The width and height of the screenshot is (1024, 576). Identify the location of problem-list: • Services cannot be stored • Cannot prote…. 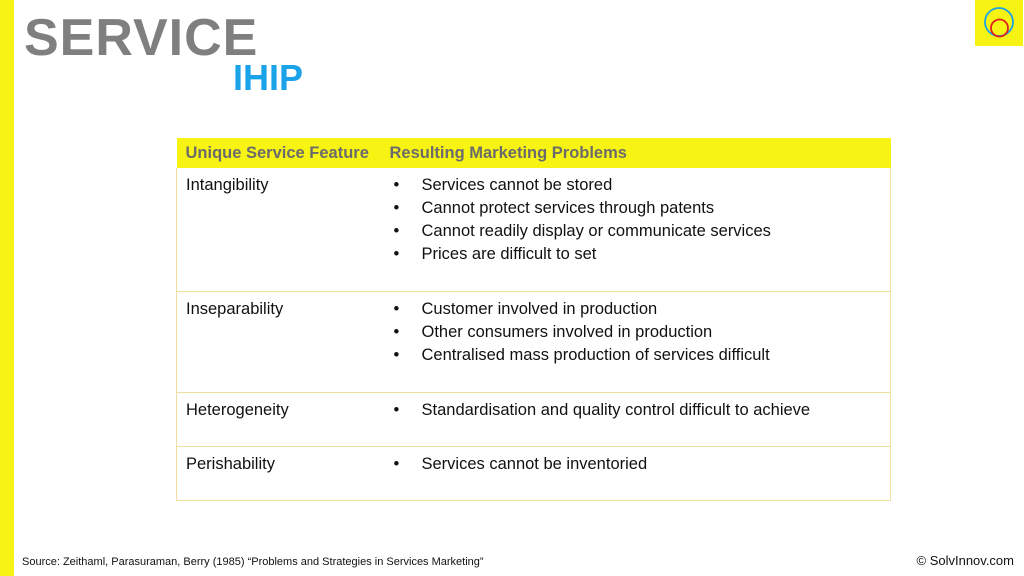
(640, 220).